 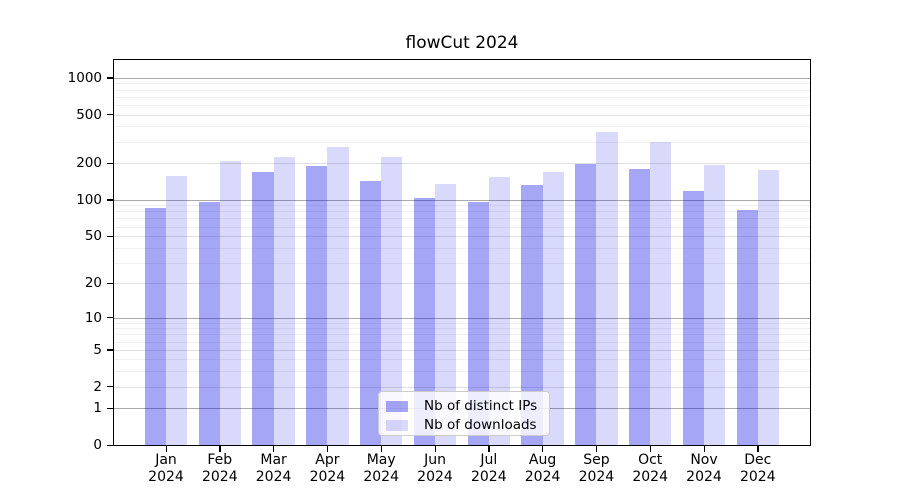 I want to click on x-tick-label-line: Jun, so click(x=435, y=460).